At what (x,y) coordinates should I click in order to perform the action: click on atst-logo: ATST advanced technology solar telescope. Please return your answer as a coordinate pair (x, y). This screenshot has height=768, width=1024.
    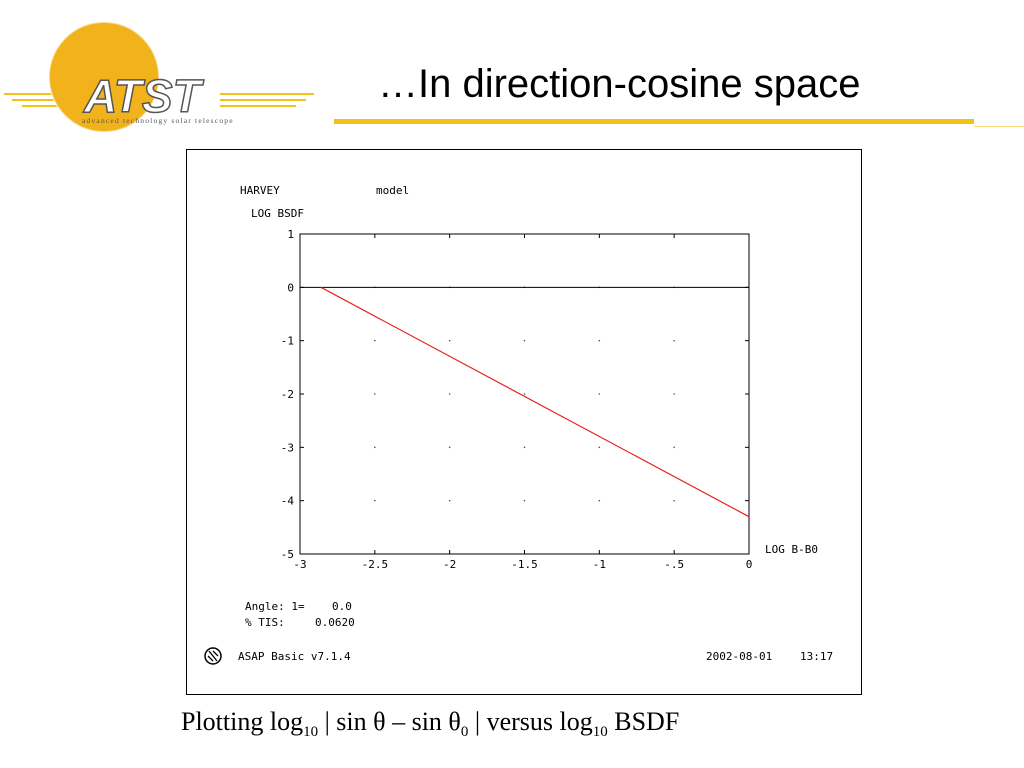
    Looking at the image, I should click on (159, 77).